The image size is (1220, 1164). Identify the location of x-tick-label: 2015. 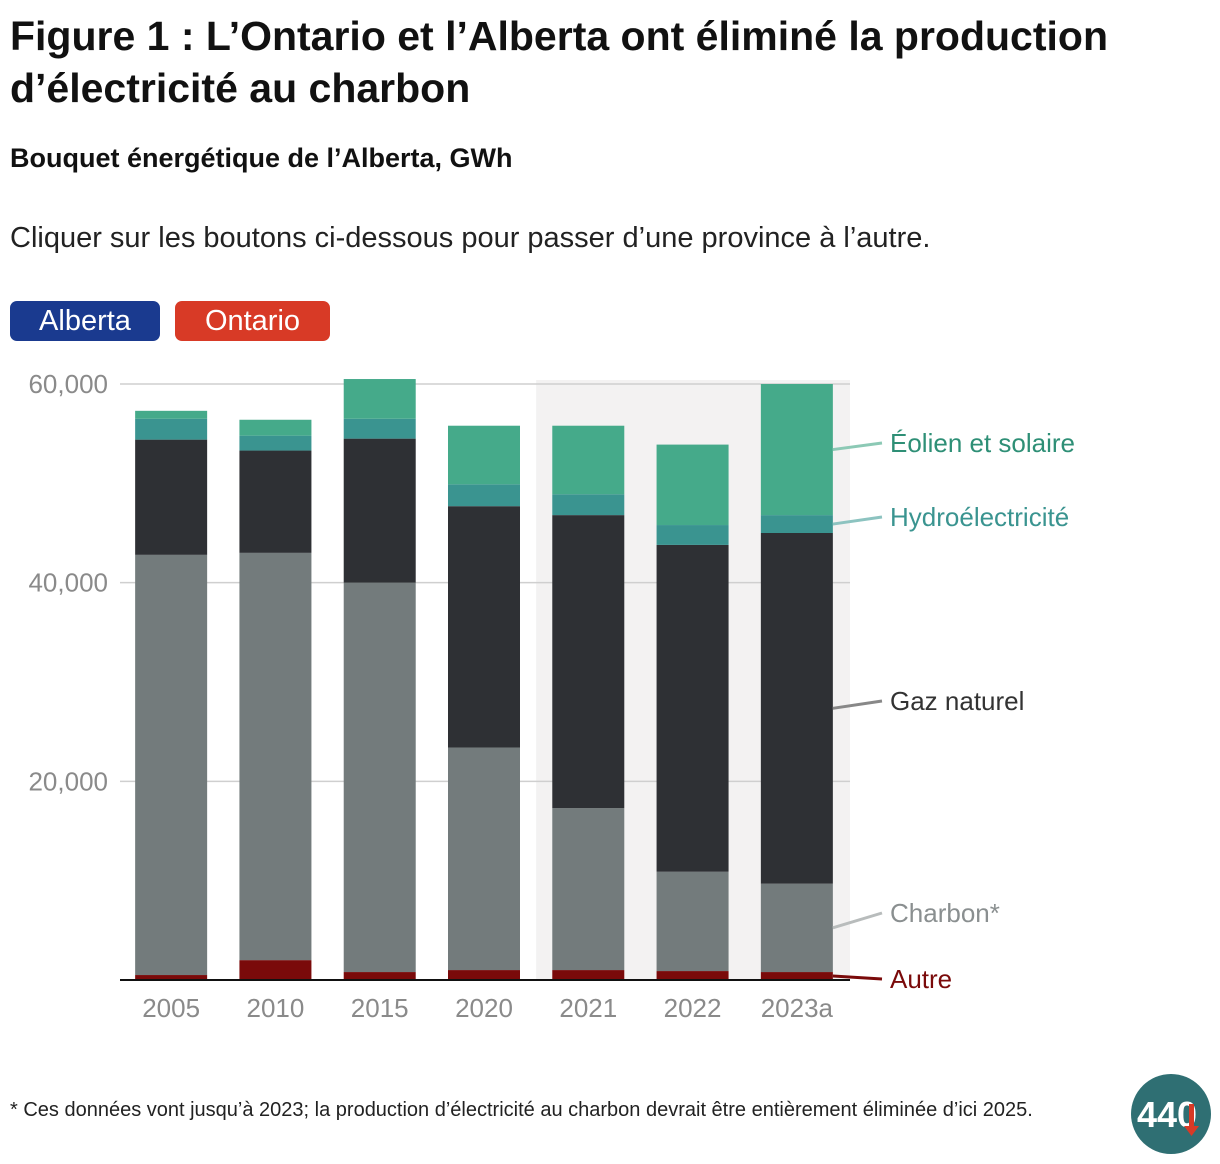
(380, 1008).